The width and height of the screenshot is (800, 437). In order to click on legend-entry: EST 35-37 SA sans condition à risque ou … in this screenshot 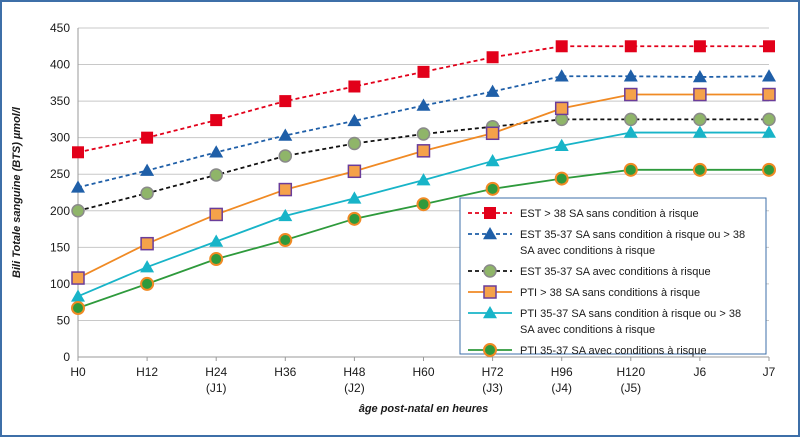, I will do `click(606, 242)`.